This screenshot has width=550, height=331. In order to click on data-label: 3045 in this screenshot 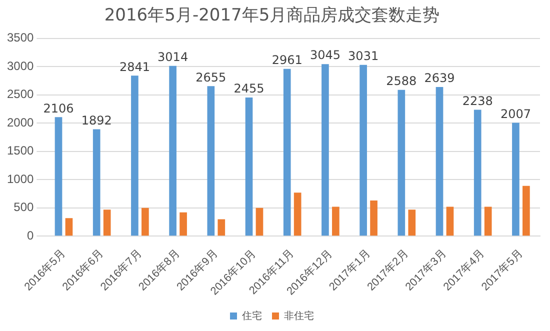, I will do `click(325, 55)`.